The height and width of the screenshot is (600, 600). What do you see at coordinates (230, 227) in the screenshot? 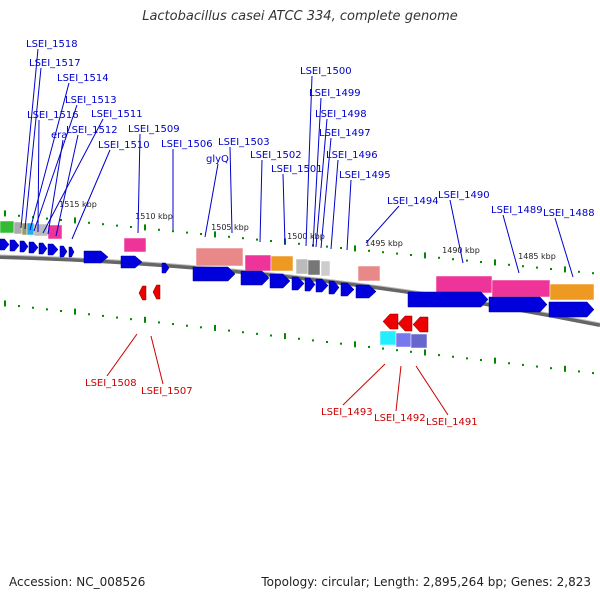
I see `position-tick-label: 1505 kbp` at bounding box center [230, 227].